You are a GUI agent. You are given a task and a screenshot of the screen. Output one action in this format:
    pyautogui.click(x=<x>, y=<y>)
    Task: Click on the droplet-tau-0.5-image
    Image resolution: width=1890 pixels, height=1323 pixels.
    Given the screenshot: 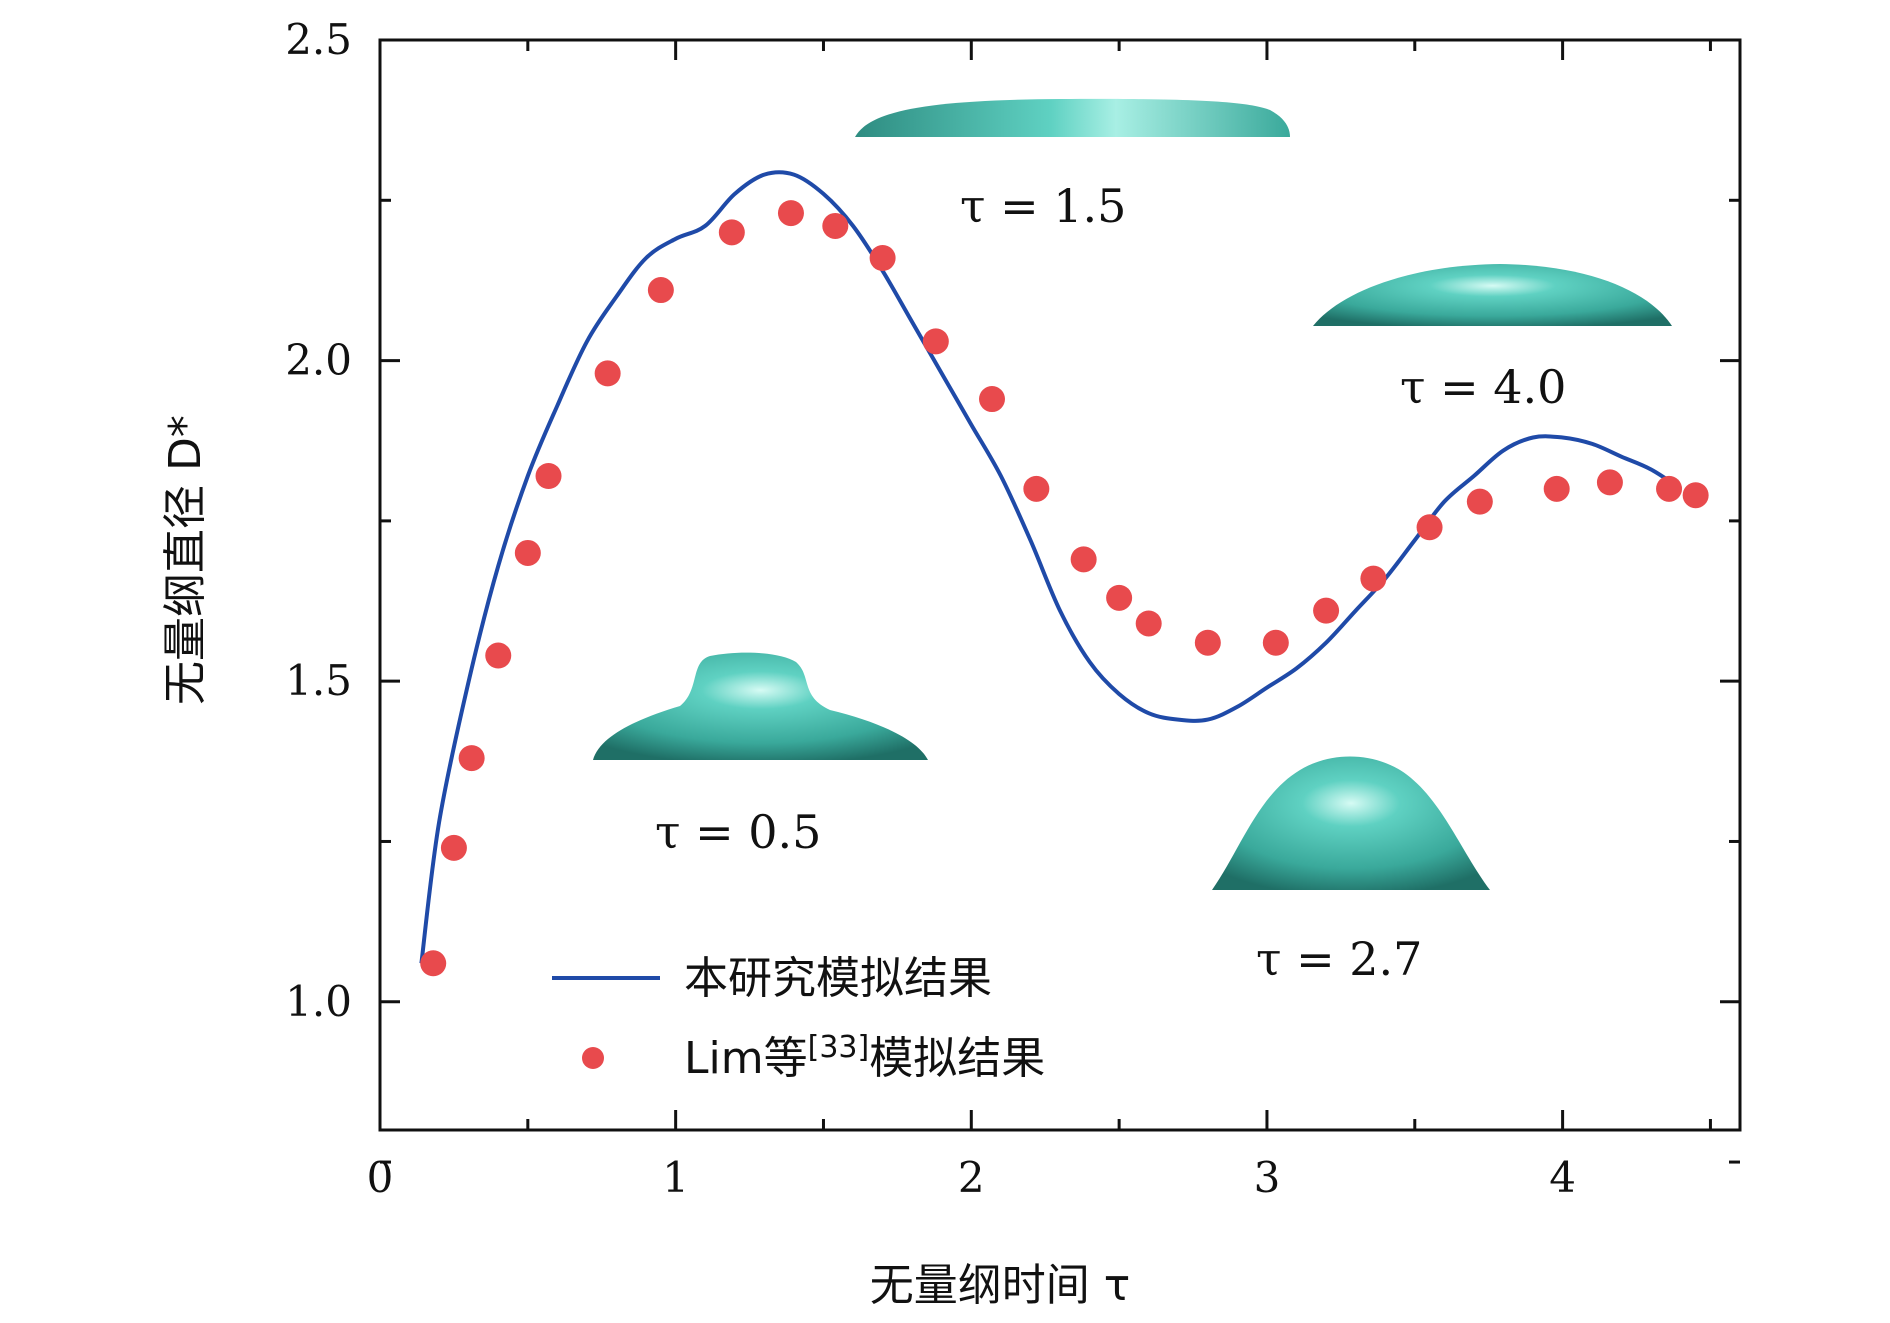 What is the action you would take?
    pyautogui.click(x=760, y=706)
    